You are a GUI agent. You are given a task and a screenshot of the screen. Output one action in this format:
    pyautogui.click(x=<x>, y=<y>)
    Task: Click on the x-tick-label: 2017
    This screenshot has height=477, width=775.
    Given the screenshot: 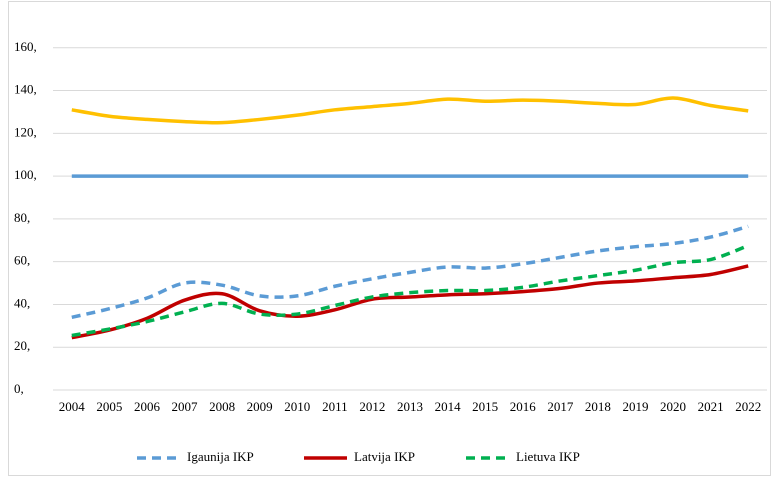 What is the action you would take?
    pyautogui.click(x=560, y=406)
    